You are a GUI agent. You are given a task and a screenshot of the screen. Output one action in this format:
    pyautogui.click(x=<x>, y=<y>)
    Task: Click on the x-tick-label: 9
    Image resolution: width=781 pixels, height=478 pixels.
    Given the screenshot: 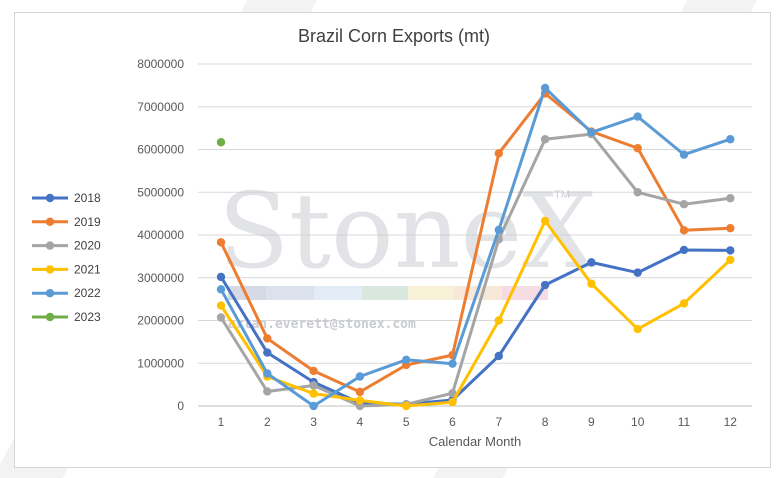 What is the action you would take?
    pyautogui.click(x=591, y=422)
    